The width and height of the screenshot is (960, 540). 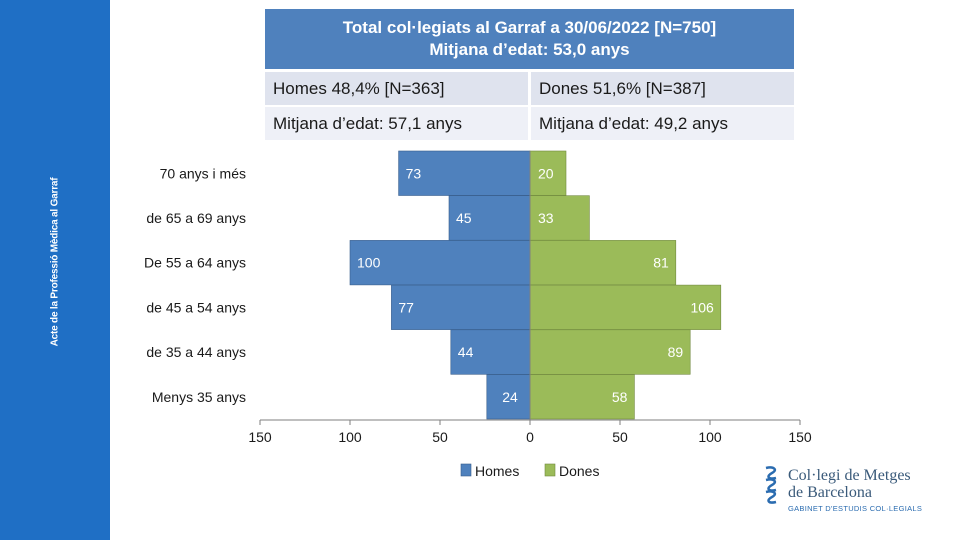 I want to click on data-label-homes: 44, so click(x=466, y=352).